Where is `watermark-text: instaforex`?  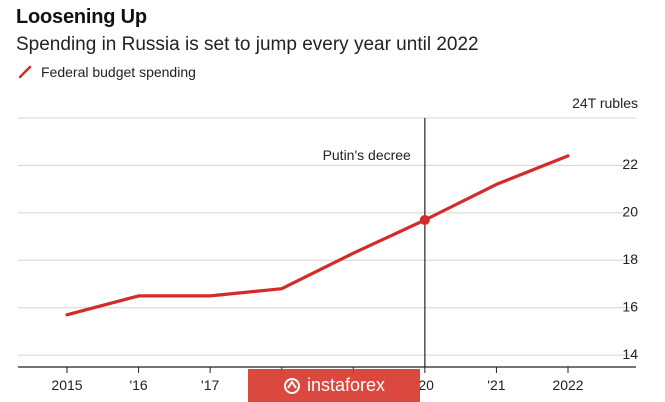 watermark-text: instaforex is located at coordinates (346, 385).